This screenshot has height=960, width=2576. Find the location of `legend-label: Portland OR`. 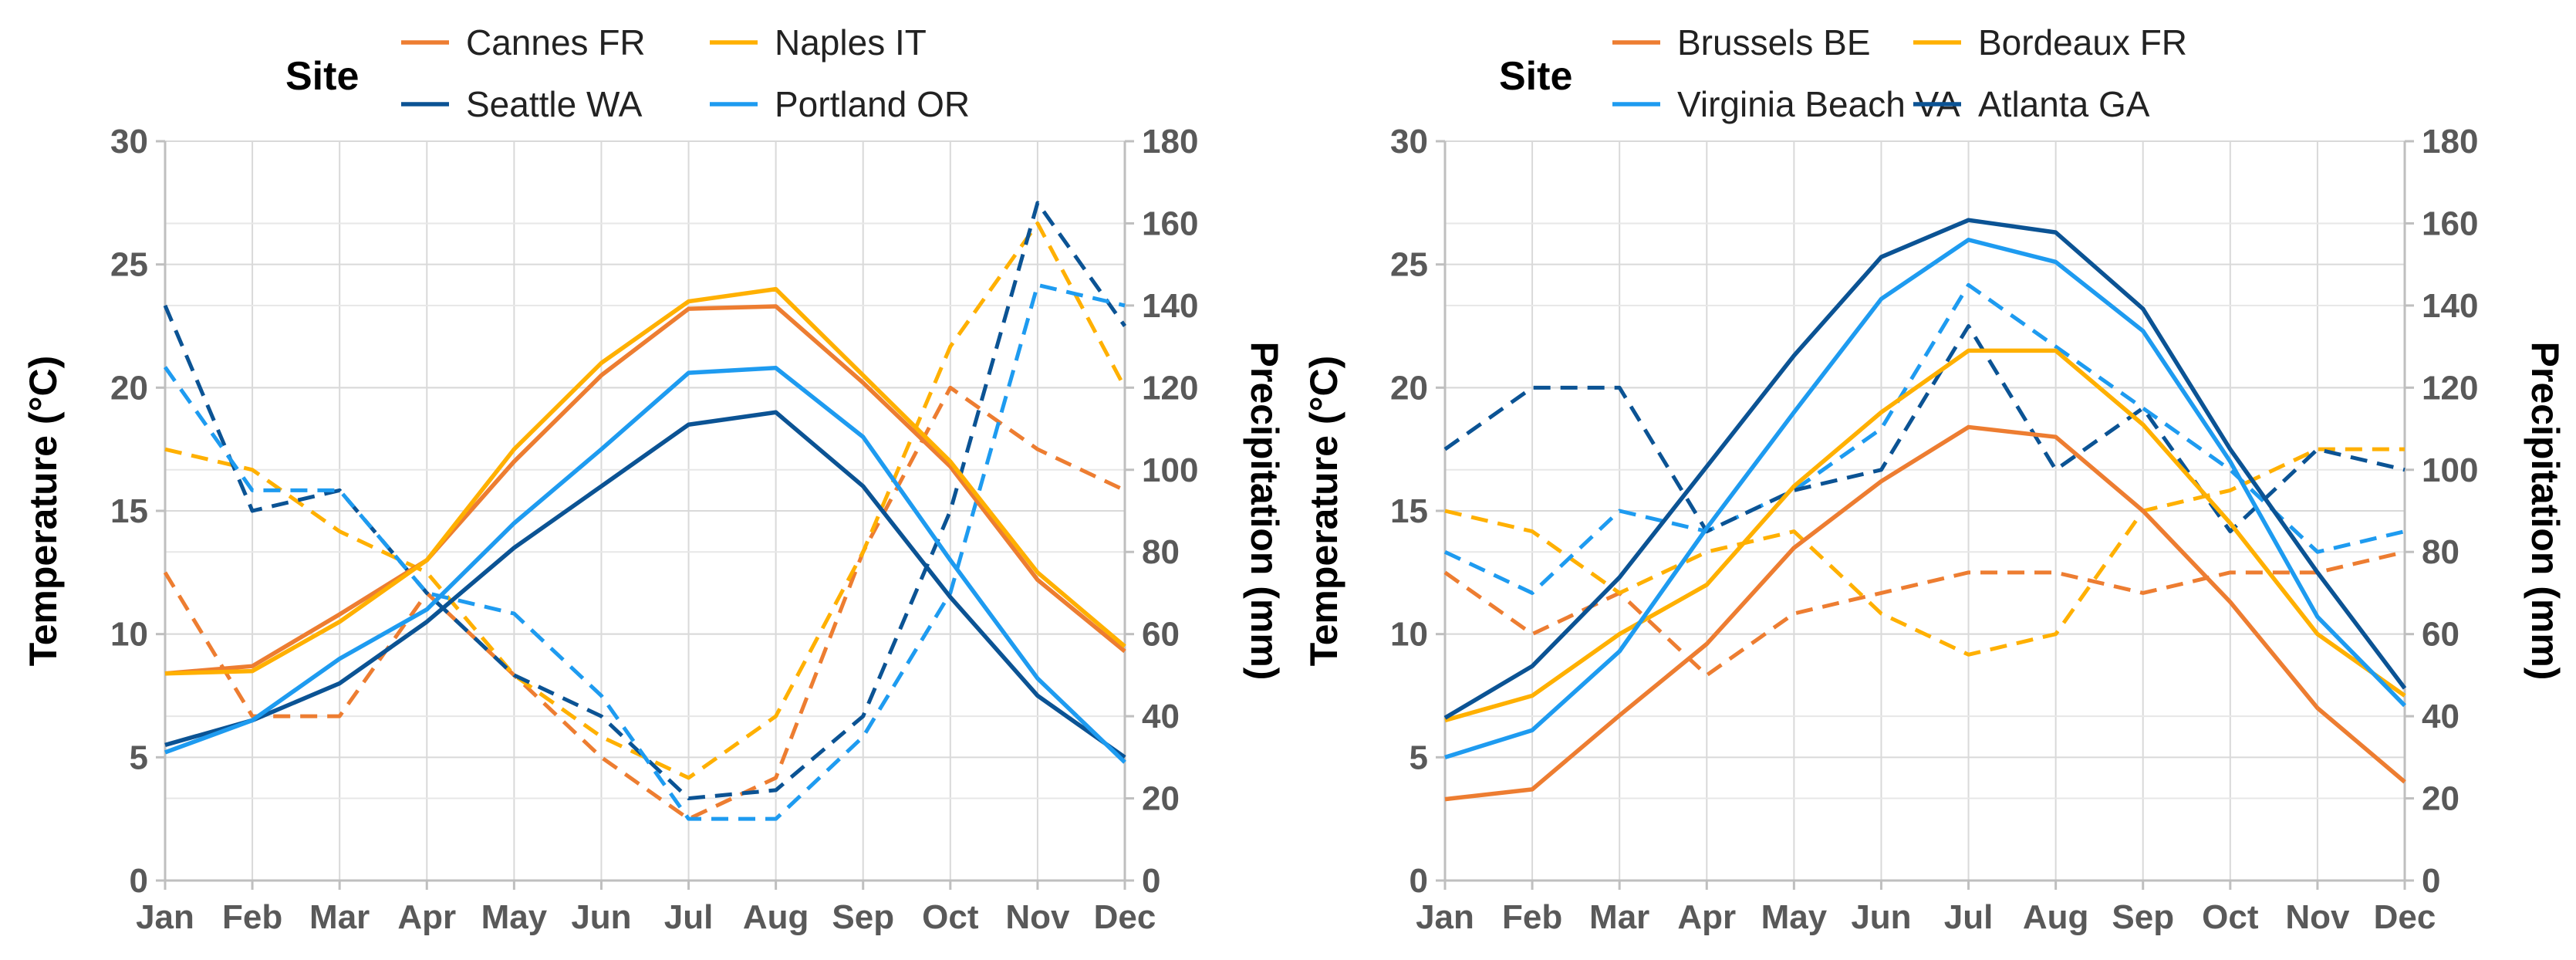

legend-label: Portland OR is located at coordinates (873, 104).